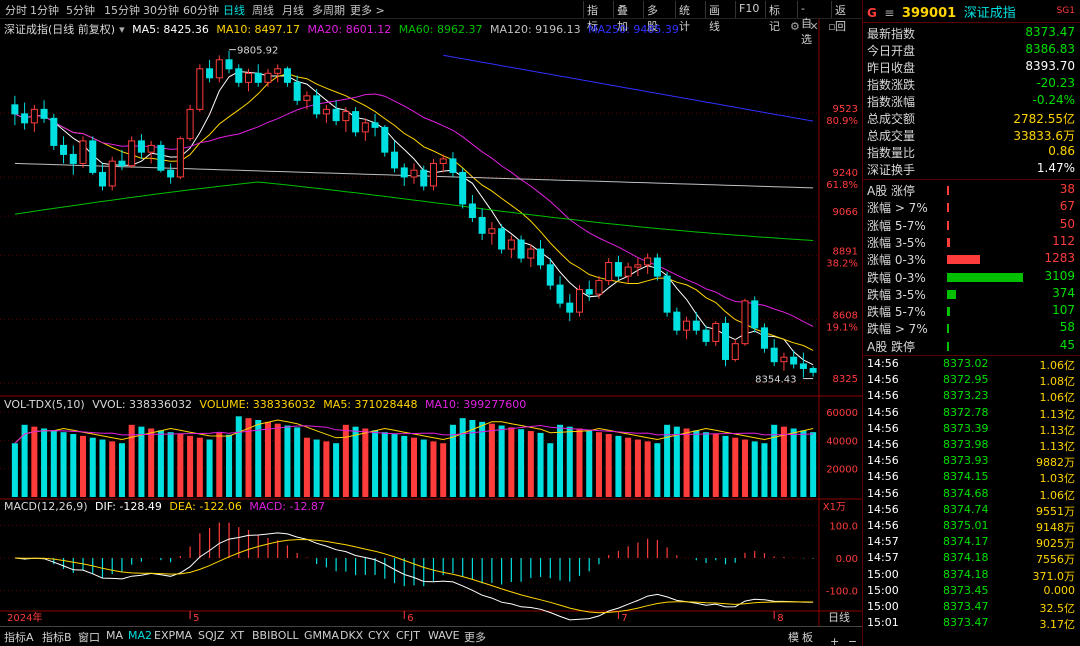  What do you see at coordinates (832, 26) in the screenshot?
I see `restore-icon: ▫` at bounding box center [832, 26].